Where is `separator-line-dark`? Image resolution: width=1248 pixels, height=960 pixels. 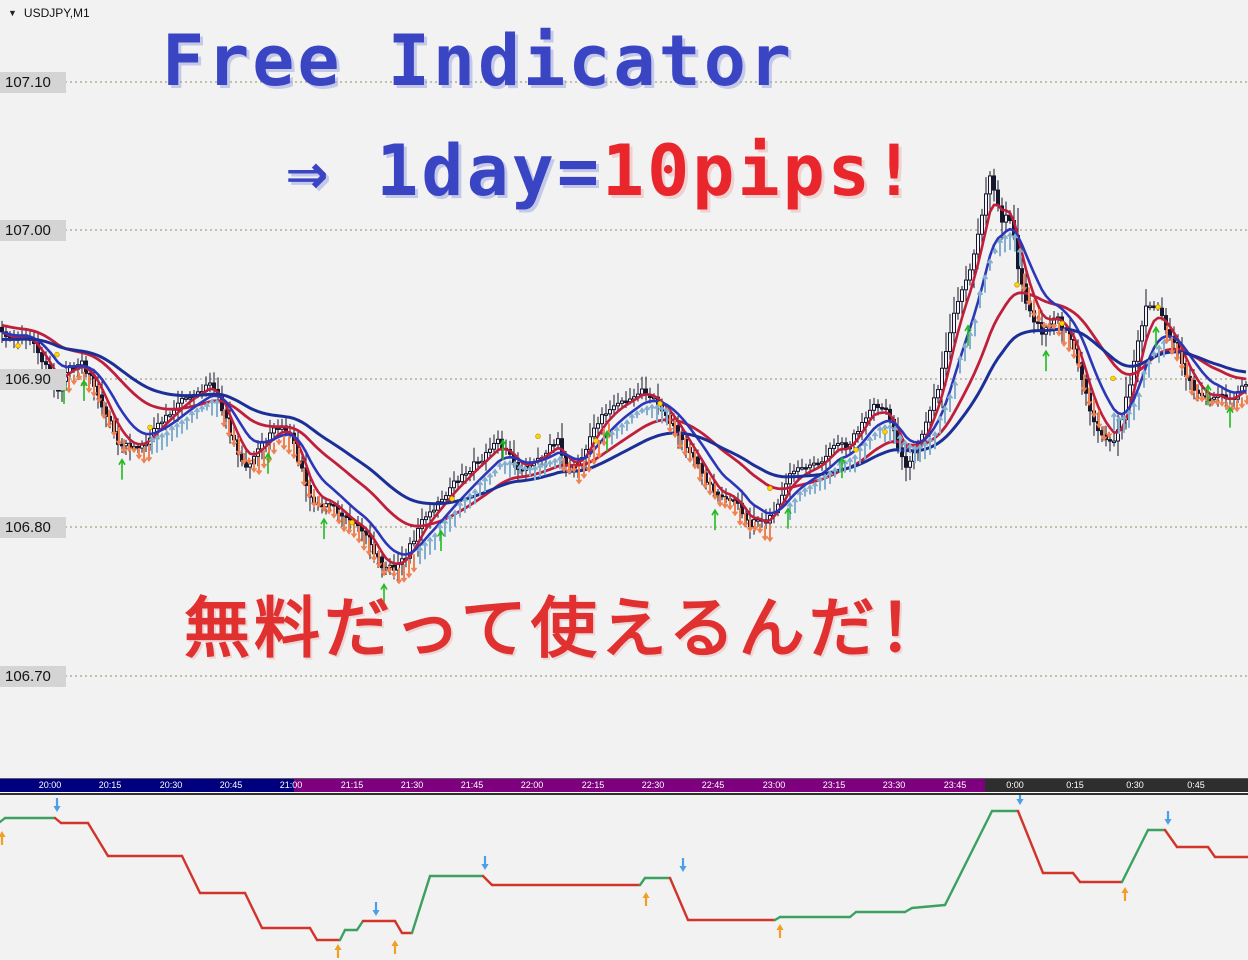
separator-line-dark is located at coordinates (624, 794).